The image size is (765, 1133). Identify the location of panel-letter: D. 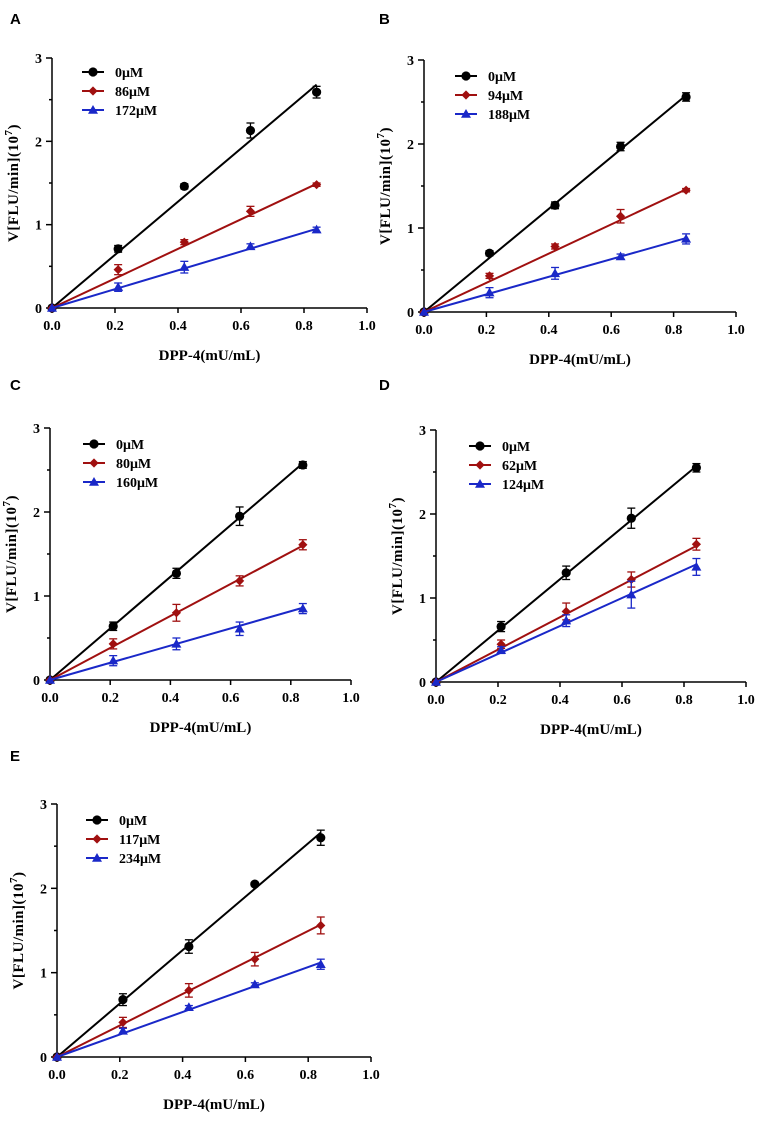
(384, 385).